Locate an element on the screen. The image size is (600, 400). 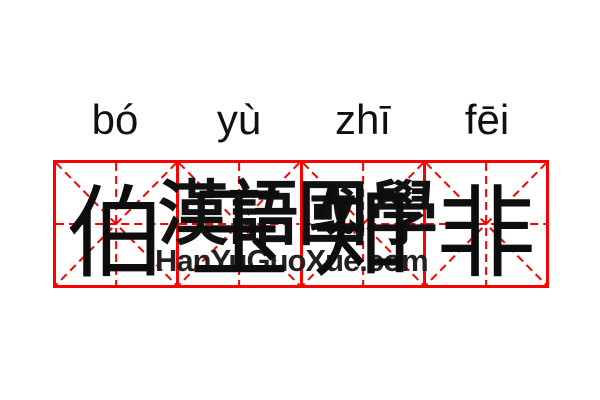
grid-cell: 玉 is located at coordinates (238, 227).